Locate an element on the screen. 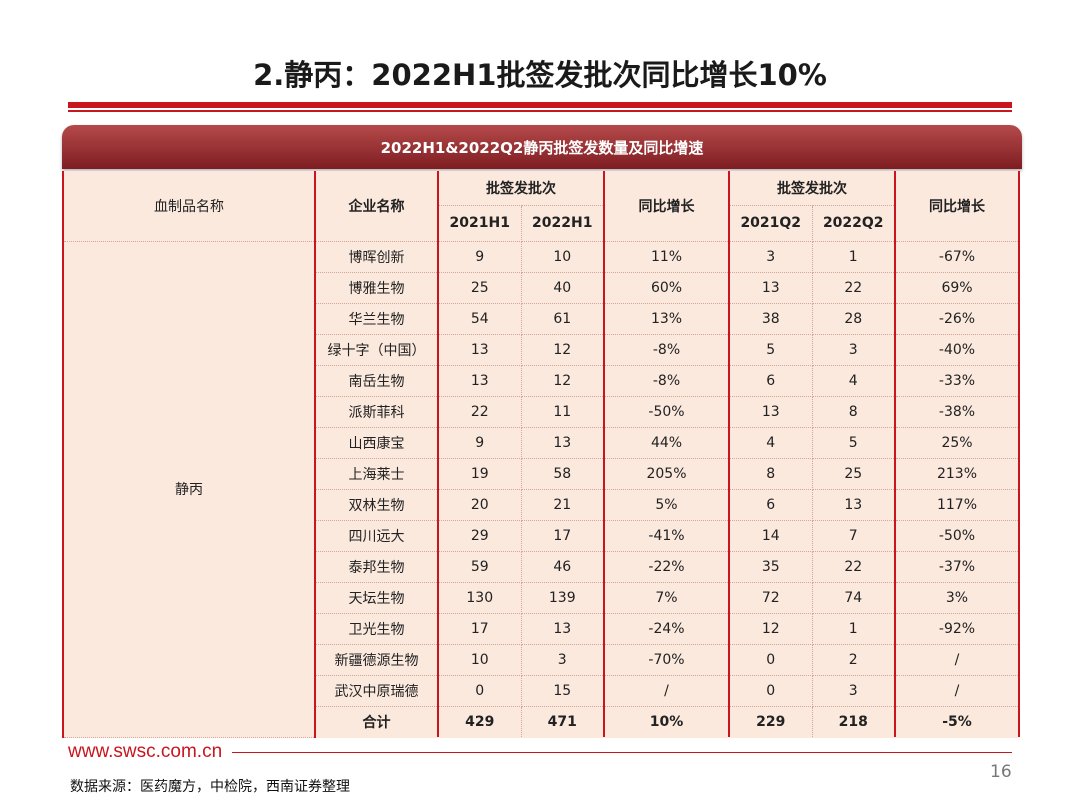 Image resolution: width=1080 pixels, height=810 pixels. table-row: 绿十字（中国） 13 12 -8% 5 3 -40% is located at coordinates (541, 350).